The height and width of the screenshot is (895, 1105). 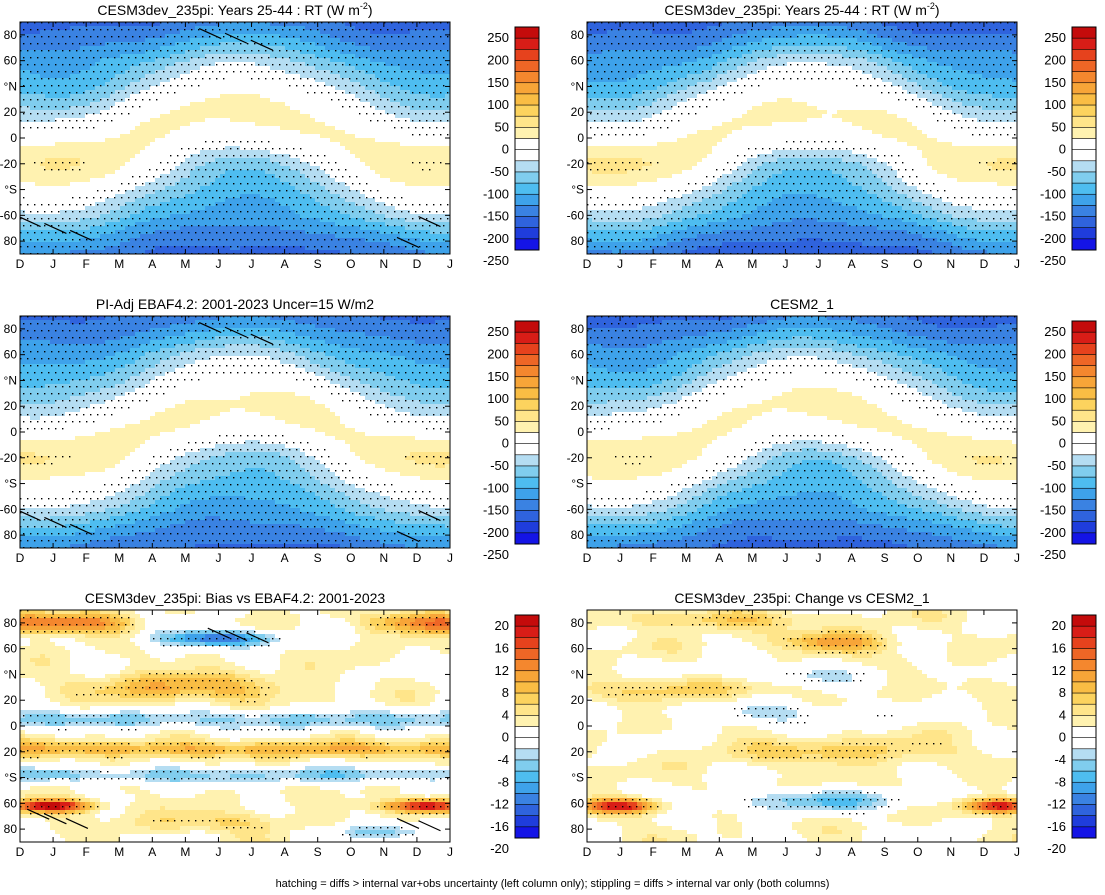 I want to click on colorbar-label: 16, so click(x=502, y=647).